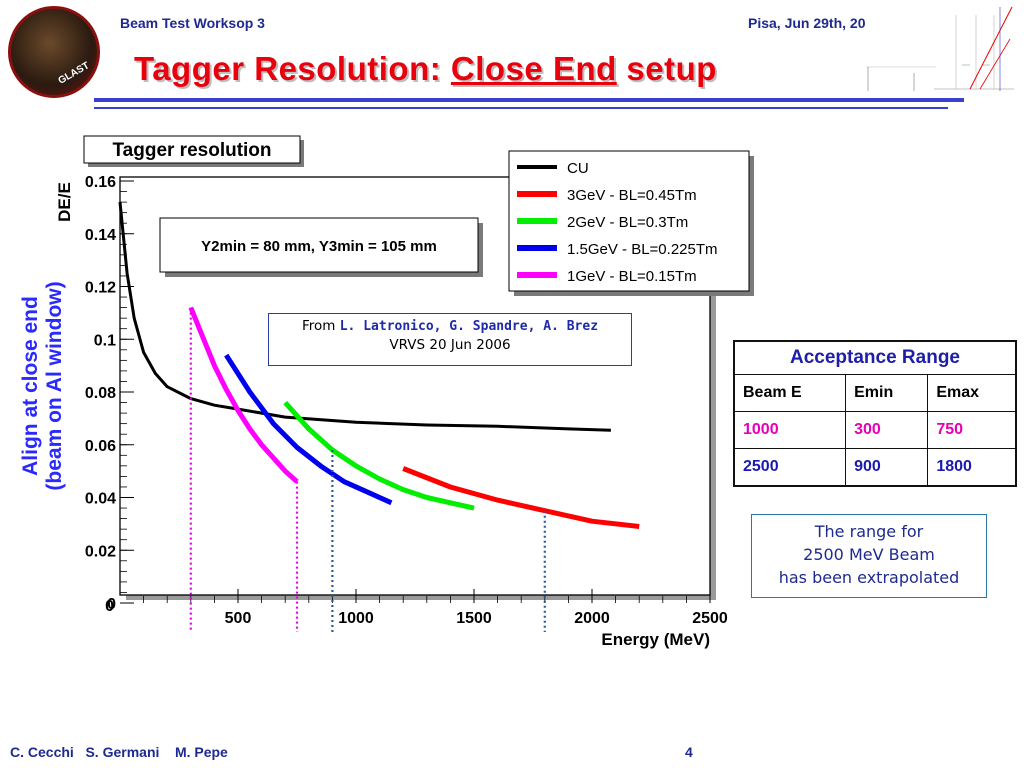 The width and height of the screenshot is (1024, 768). What do you see at coordinates (533, 68) in the screenshot?
I see `title-part-2: Close End` at bounding box center [533, 68].